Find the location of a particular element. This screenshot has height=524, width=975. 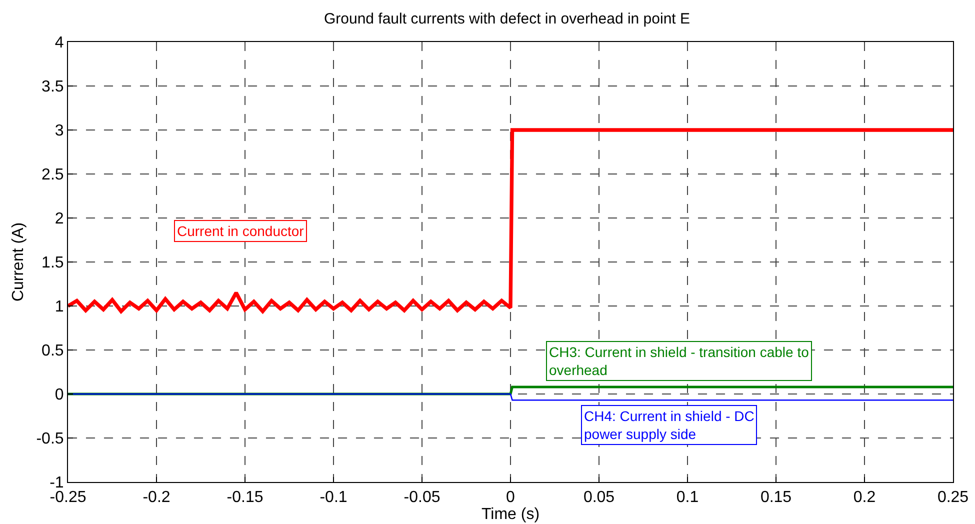

y-axis-title: Current (A) is located at coordinates (19, 262).